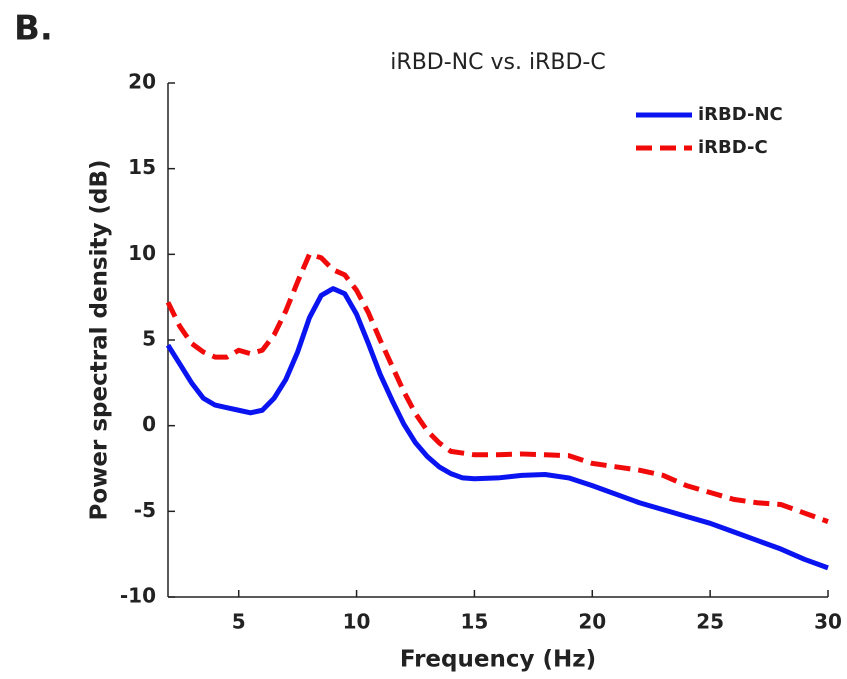  Describe the element at coordinates (475, 622) in the screenshot. I see `x-tick-label: 15` at that location.